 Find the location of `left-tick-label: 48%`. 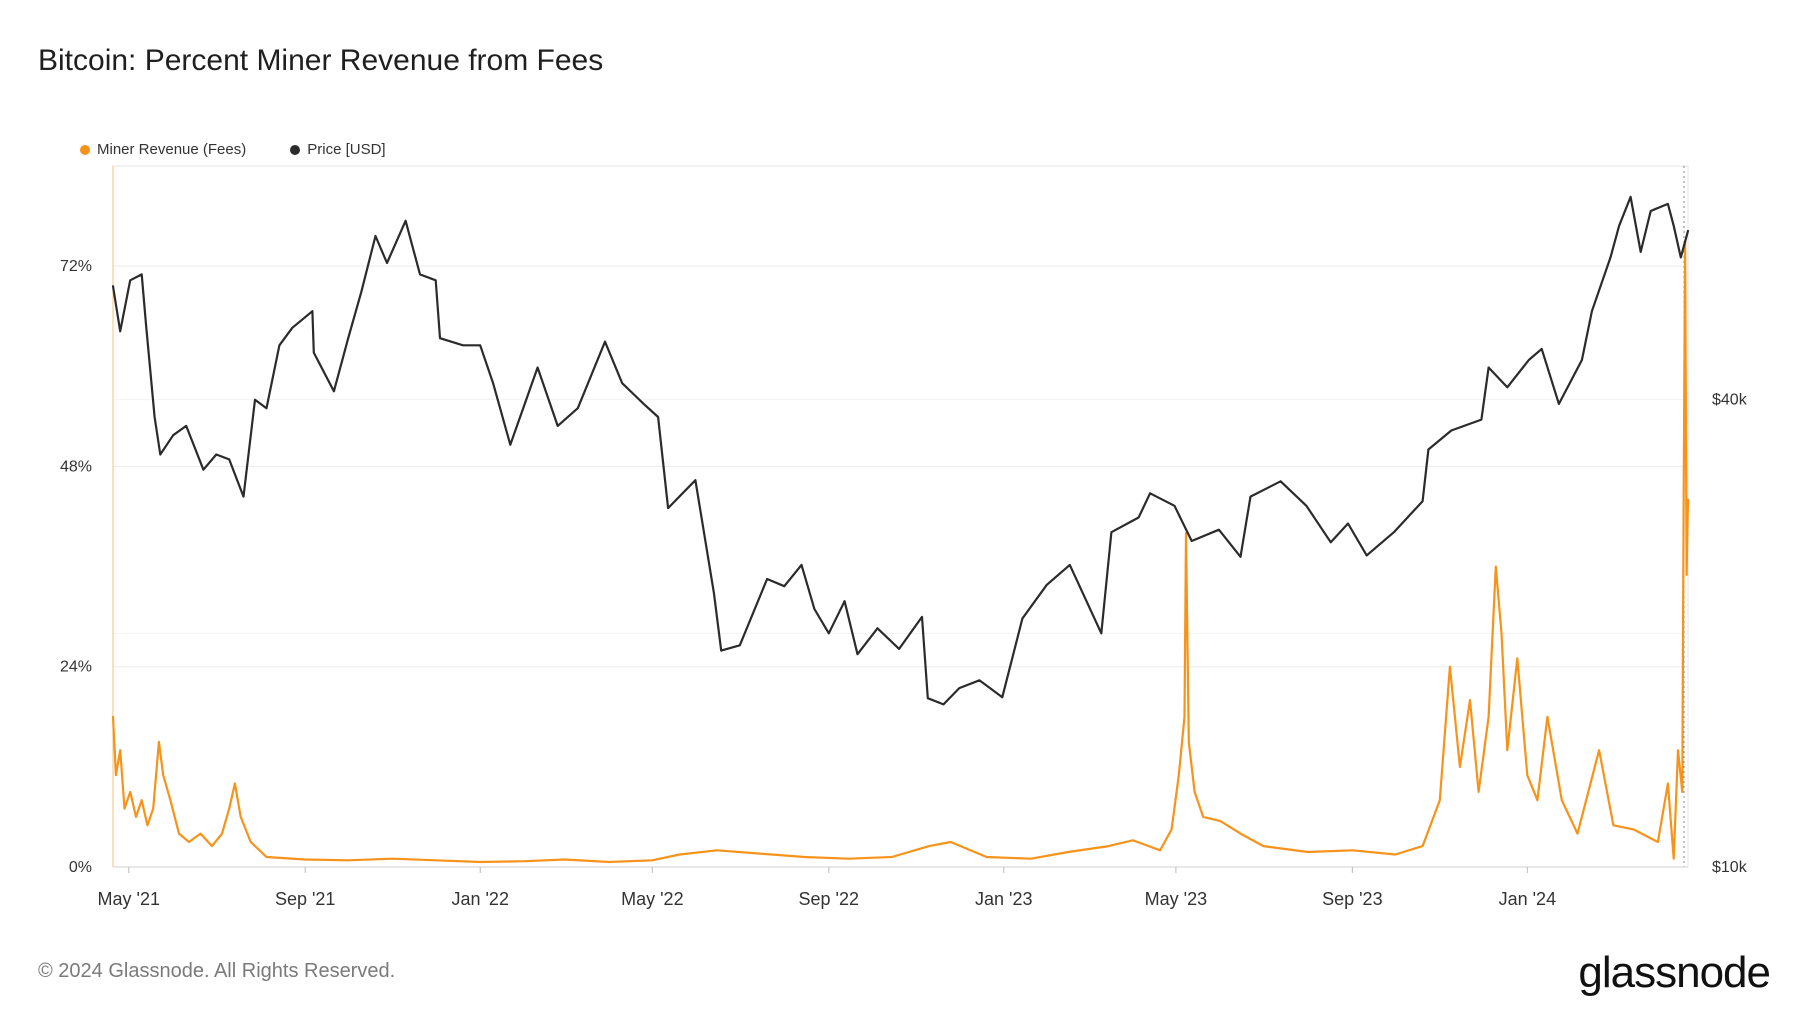

left-tick-label: 48% is located at coordinates (76, 466).